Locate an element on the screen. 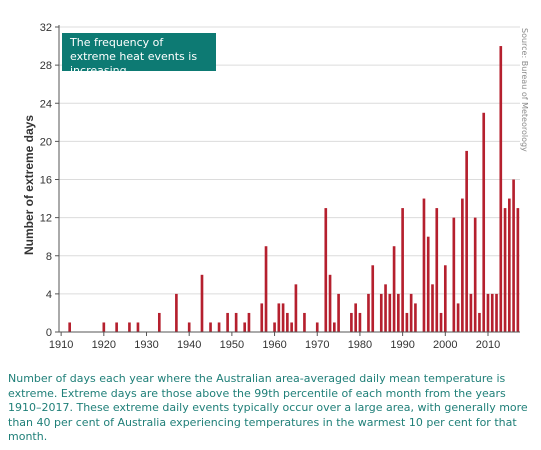  y-tick-labels: 0 4 8 12 16 20 24 28 32 is located at coordinates (46, 180).